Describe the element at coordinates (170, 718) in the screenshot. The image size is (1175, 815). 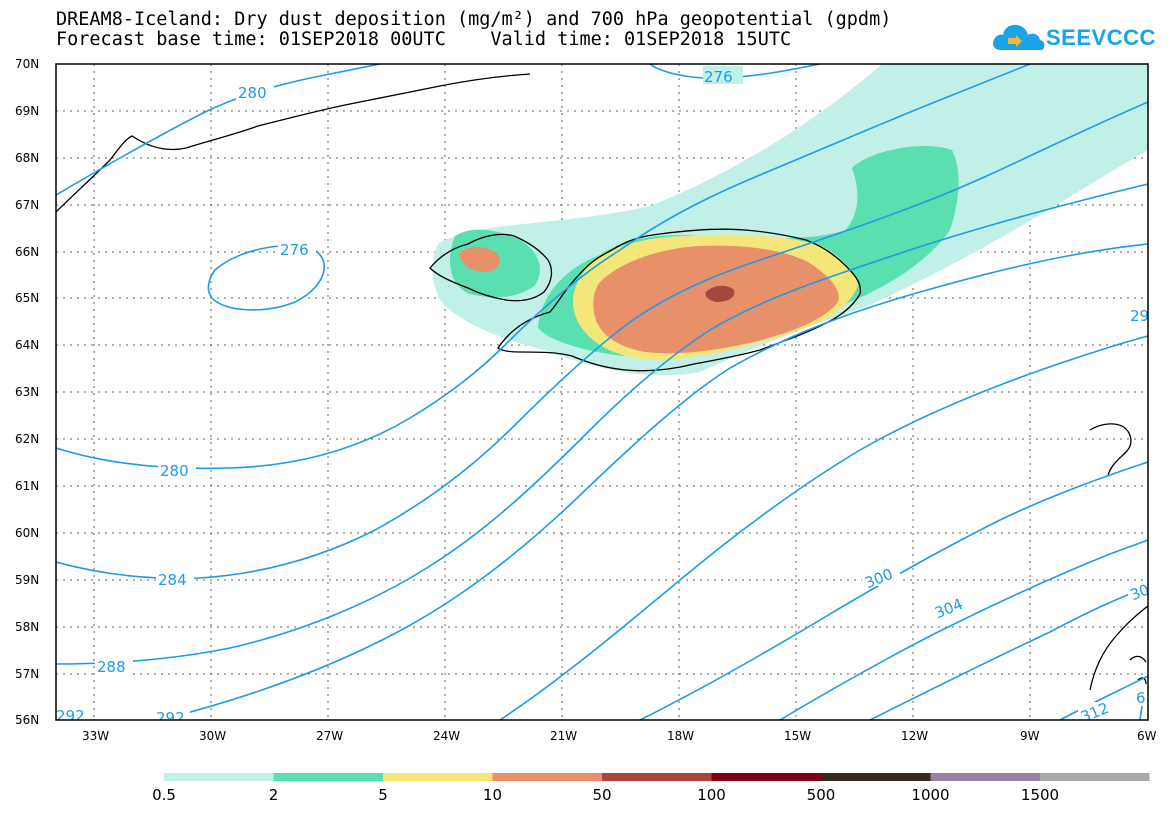
I see `contour-label-292: 292` at that location.